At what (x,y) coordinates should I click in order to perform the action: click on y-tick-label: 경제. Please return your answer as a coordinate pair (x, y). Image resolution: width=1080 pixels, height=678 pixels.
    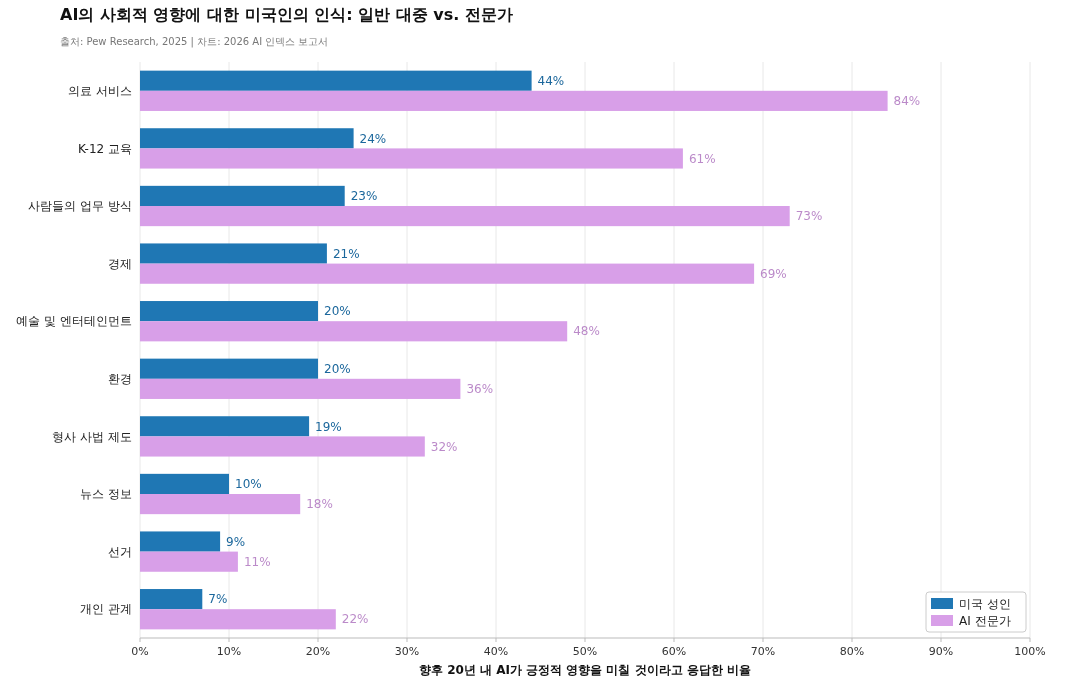
    Looking at the image, I should click on (120, 263).